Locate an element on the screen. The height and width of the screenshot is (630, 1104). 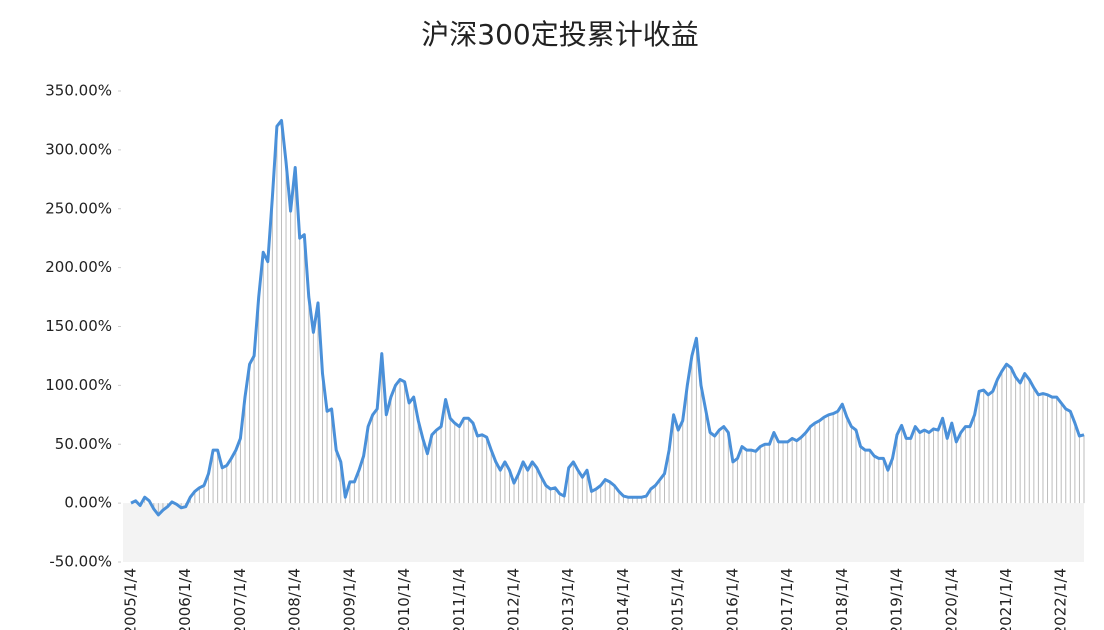
x-tick-label: 2018/1/4 is located at coordinates (842, 599).